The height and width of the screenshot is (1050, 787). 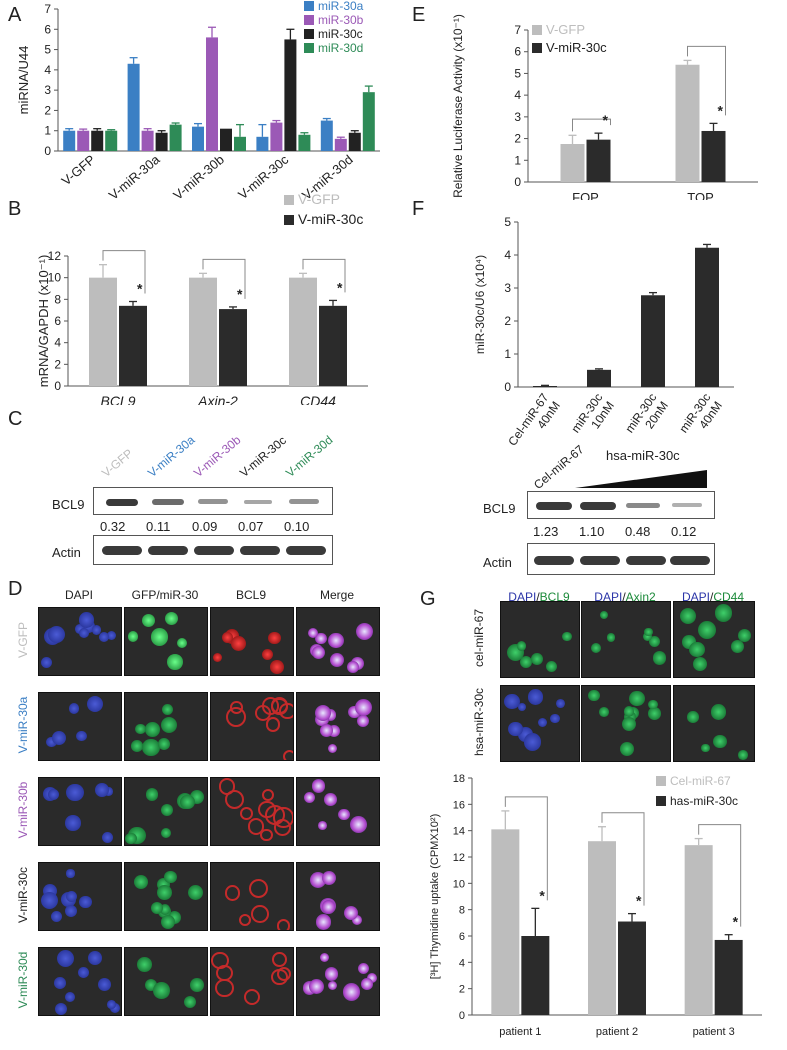 What do you see at coordinates (341, 20) in the screenshot?
I see `legend-label: miR-30b` at bounding box center [341, 20].